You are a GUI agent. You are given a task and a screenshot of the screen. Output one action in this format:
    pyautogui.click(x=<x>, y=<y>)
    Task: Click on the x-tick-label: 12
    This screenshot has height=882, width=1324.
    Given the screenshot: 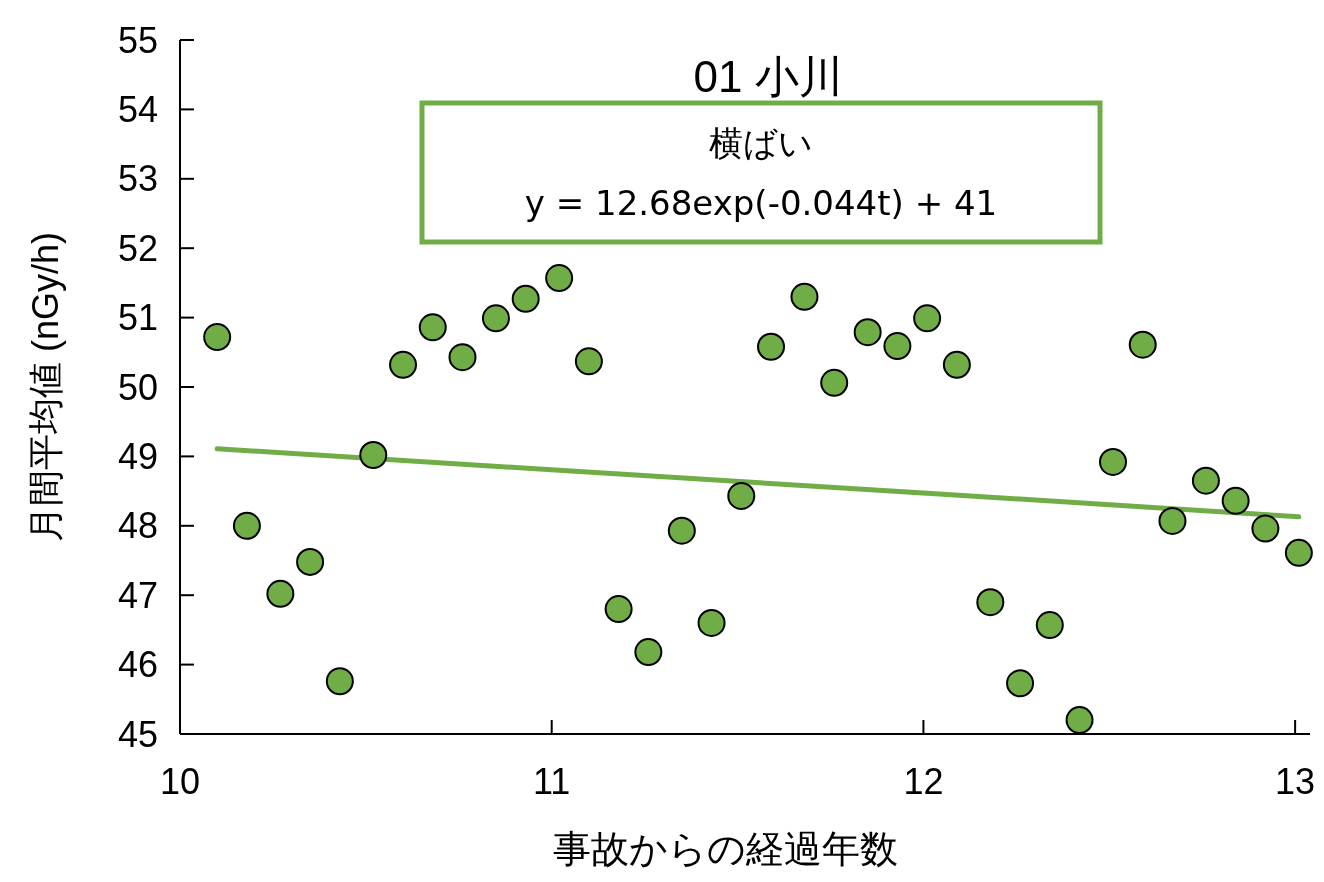 What is the action you would take?
    pyautogui.click(x=923, y=781)
    